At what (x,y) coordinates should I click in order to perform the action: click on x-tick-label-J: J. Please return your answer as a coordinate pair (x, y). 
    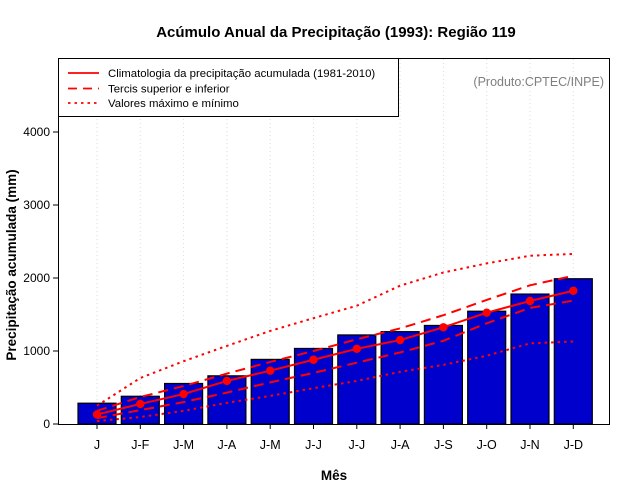
    Looking at the image, I should click on (97, 445).